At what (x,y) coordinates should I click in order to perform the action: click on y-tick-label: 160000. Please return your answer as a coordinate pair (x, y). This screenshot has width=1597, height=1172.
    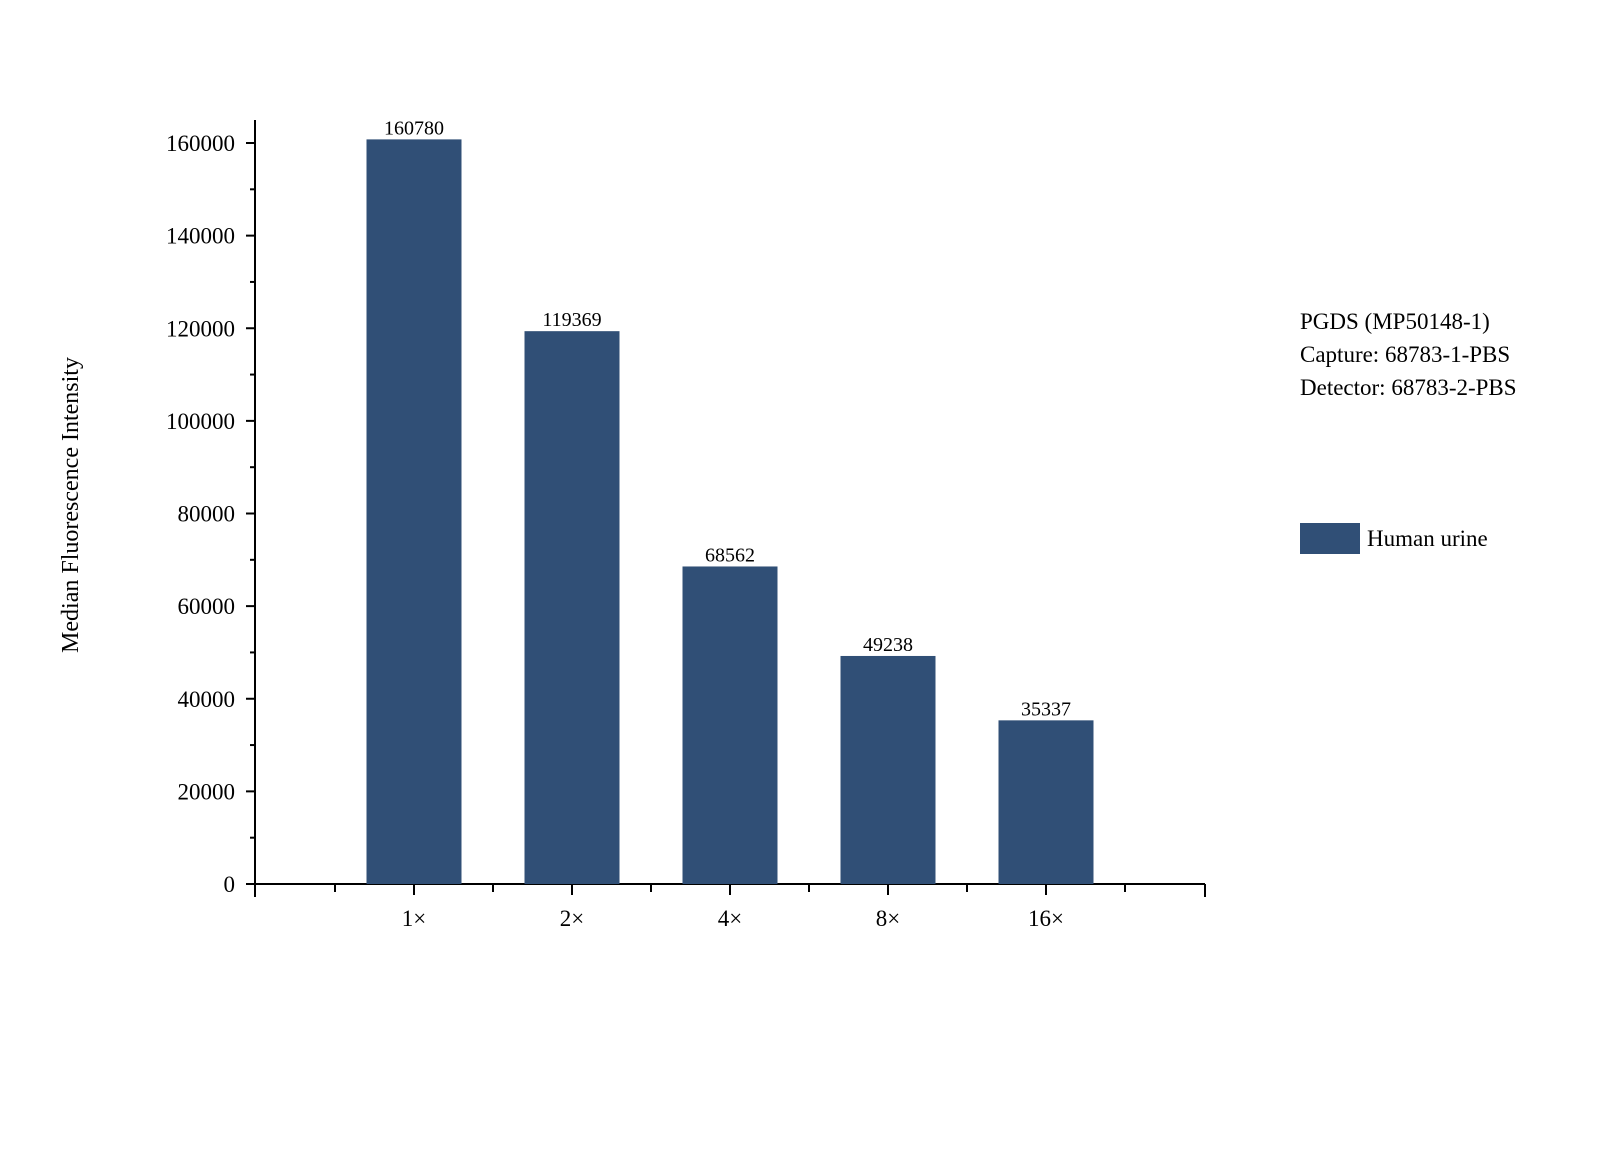
    Looking at the image, I should click on (200, 143).